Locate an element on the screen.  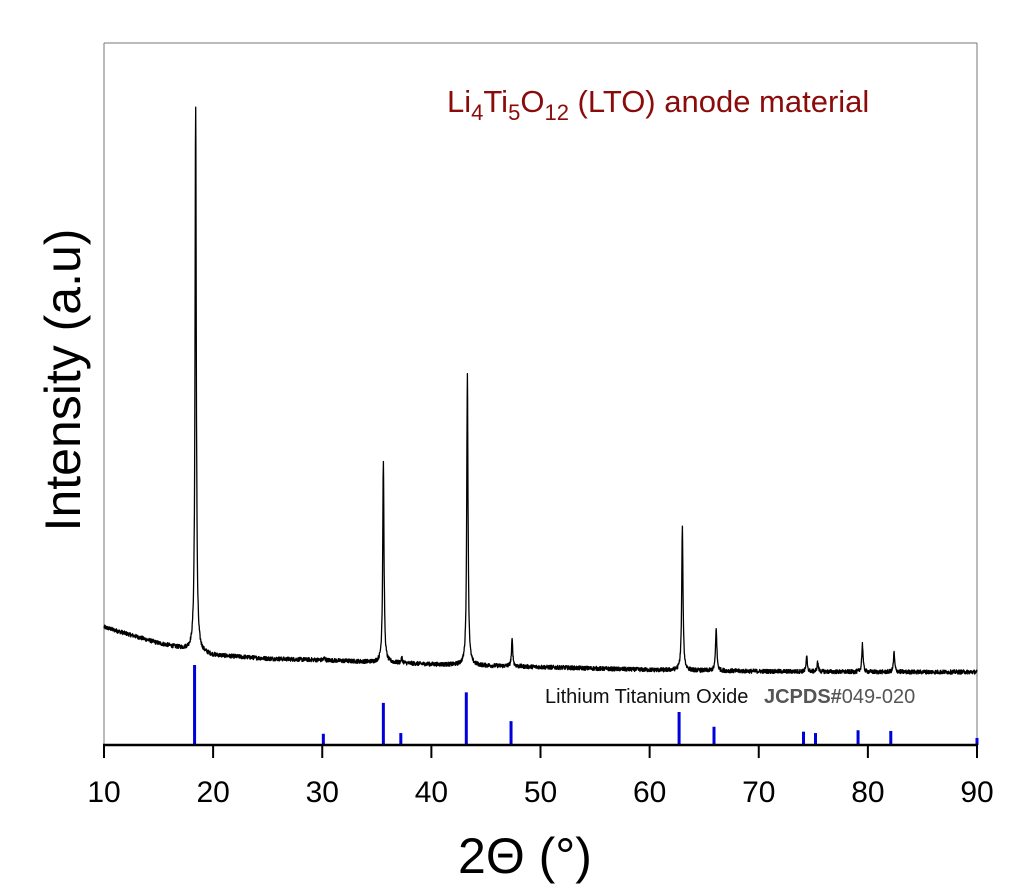
x-tick-label: 30 is located at coordinates (322, 792).